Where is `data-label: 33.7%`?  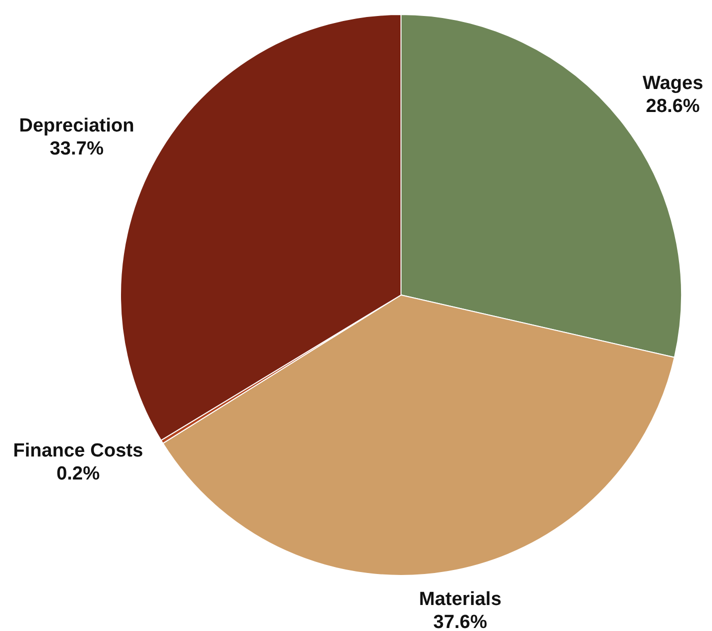
data-label: 33.7% is located at coordinates (77, 149).